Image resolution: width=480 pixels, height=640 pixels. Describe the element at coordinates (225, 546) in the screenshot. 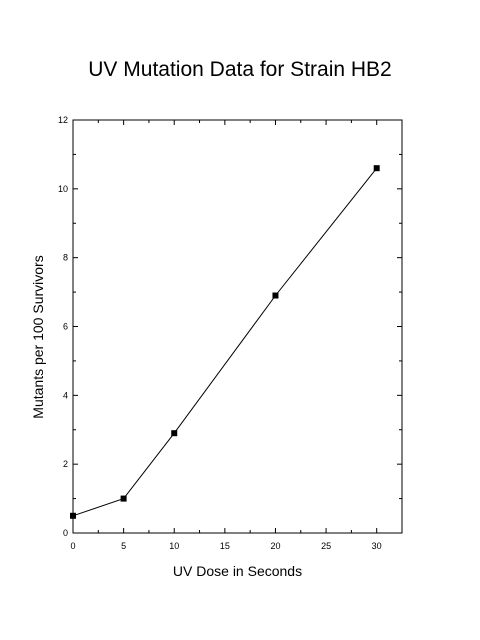

I see `x-tick-label: 15` at that location.